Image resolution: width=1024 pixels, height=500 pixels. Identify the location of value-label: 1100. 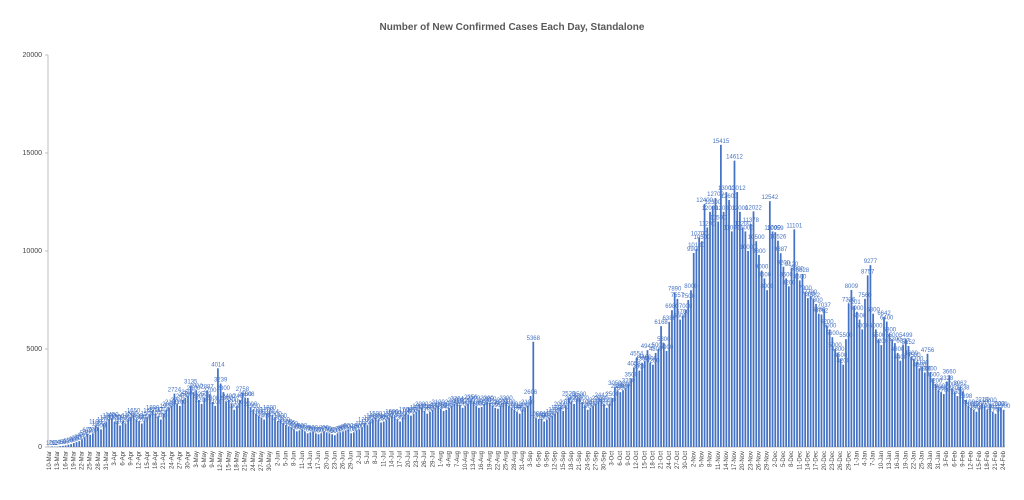
(121, 422).